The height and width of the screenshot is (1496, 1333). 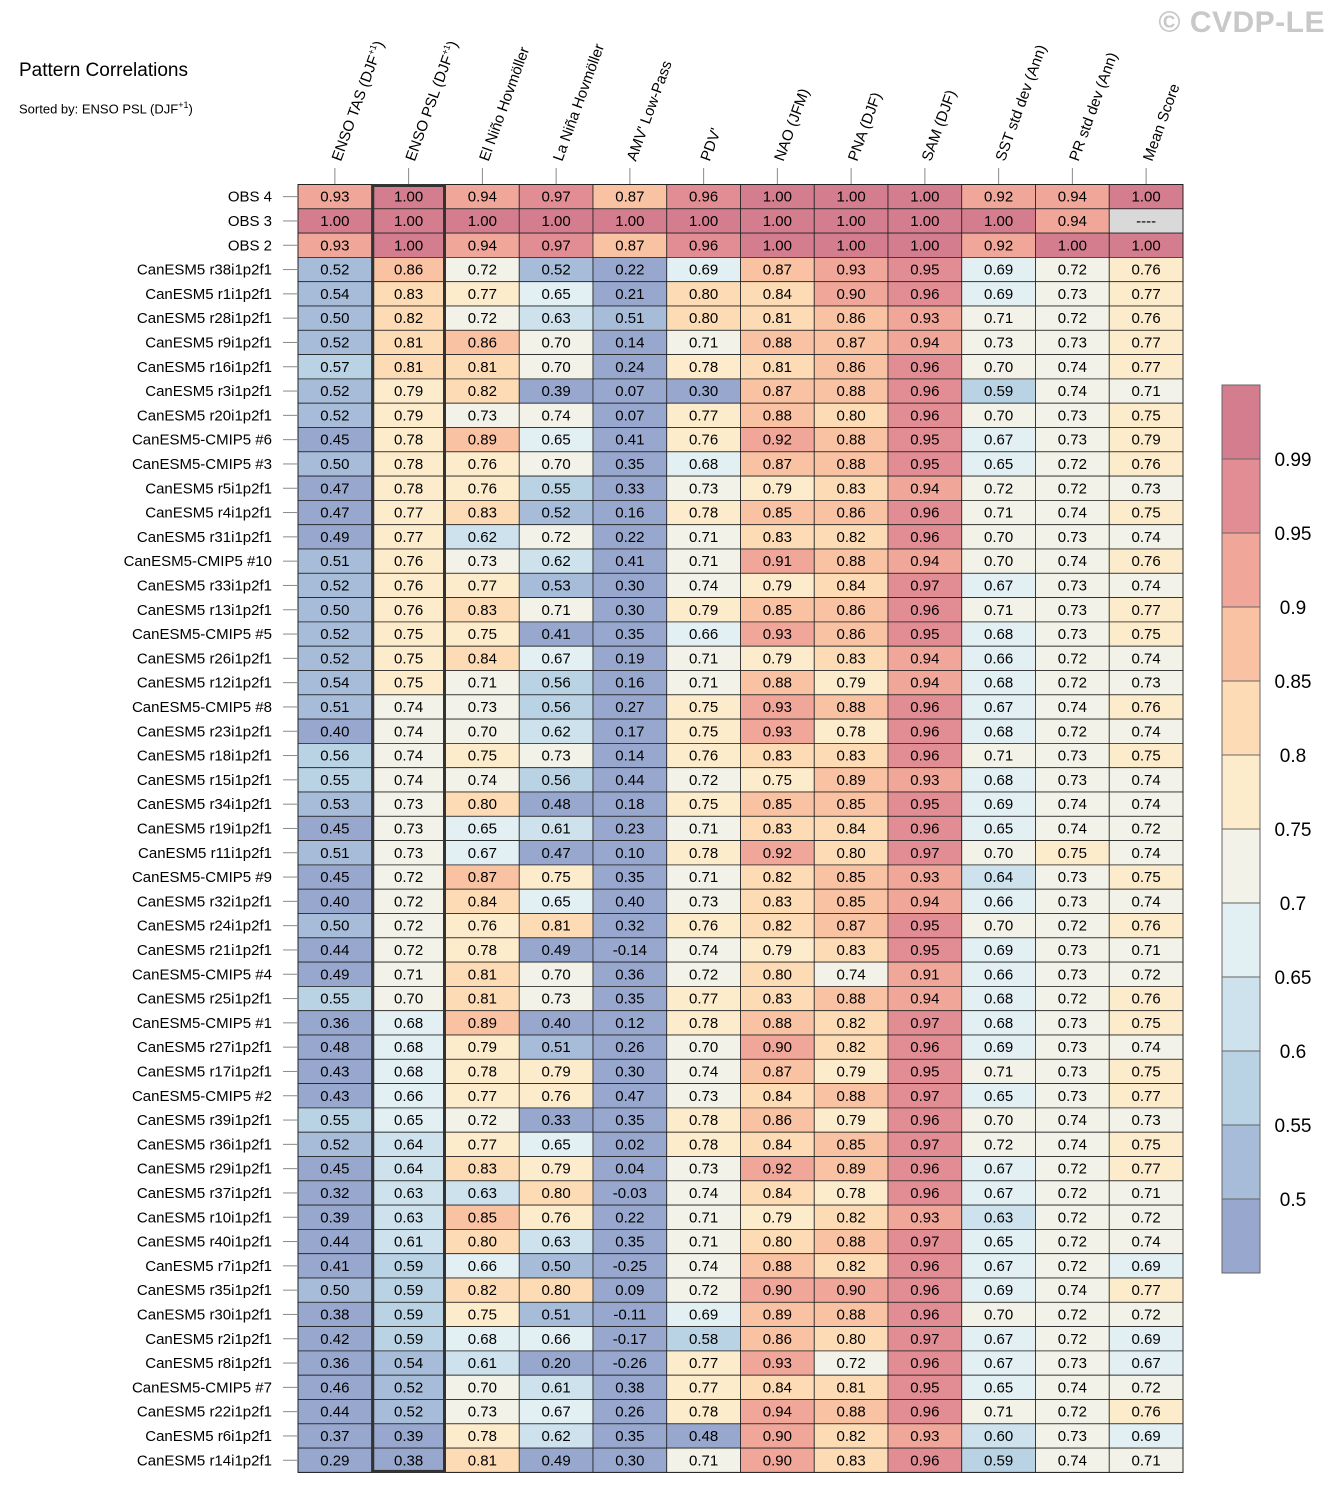 I want to click on cell-value-label: 0.71, so click(x=998, y=513).